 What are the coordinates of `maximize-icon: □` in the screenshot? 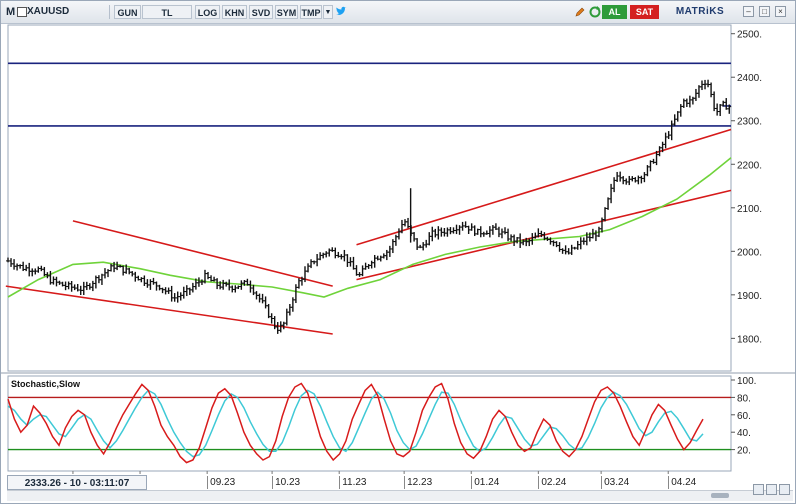 It's located at (764, 11).